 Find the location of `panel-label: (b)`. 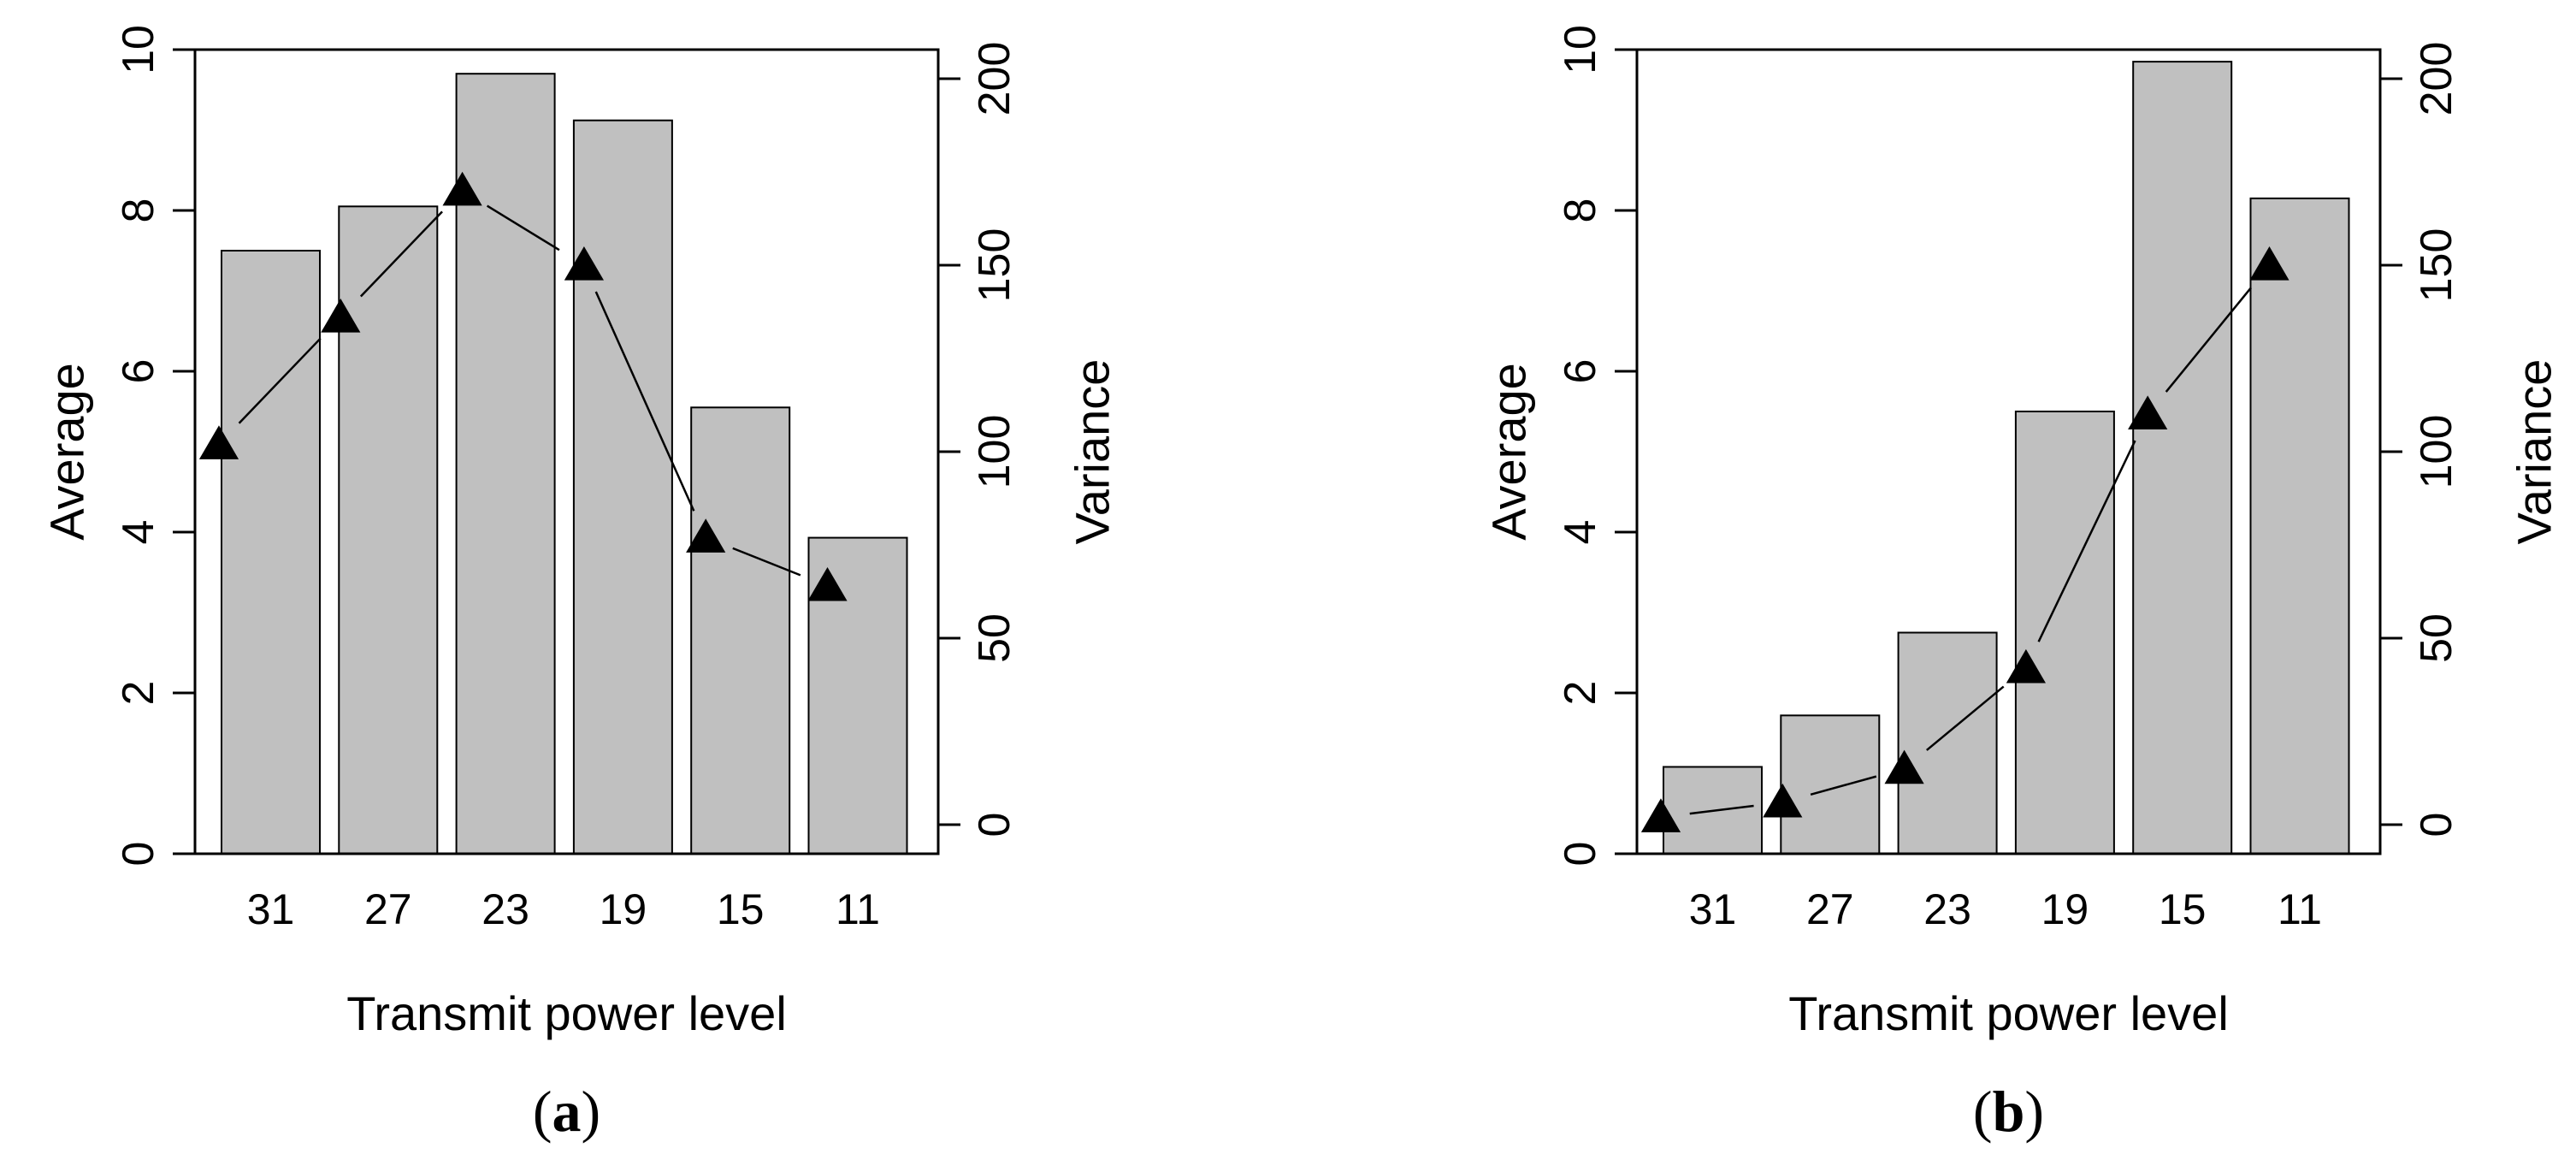

panel-label: (b) is located at coordinates (2009, 1111).